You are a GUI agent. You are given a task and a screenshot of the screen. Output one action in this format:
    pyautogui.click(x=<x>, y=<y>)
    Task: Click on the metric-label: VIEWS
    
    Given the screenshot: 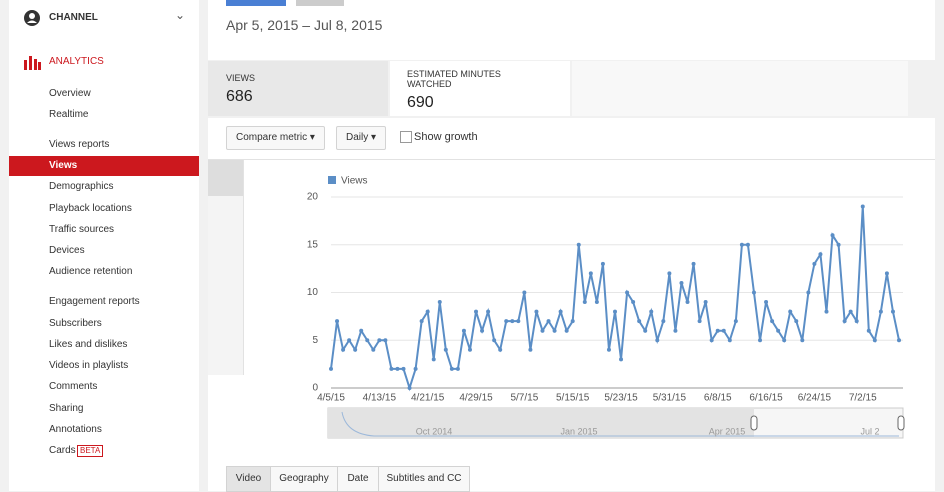 What is the action you would take?
    pyautogui.click(x=241, y=78)
    